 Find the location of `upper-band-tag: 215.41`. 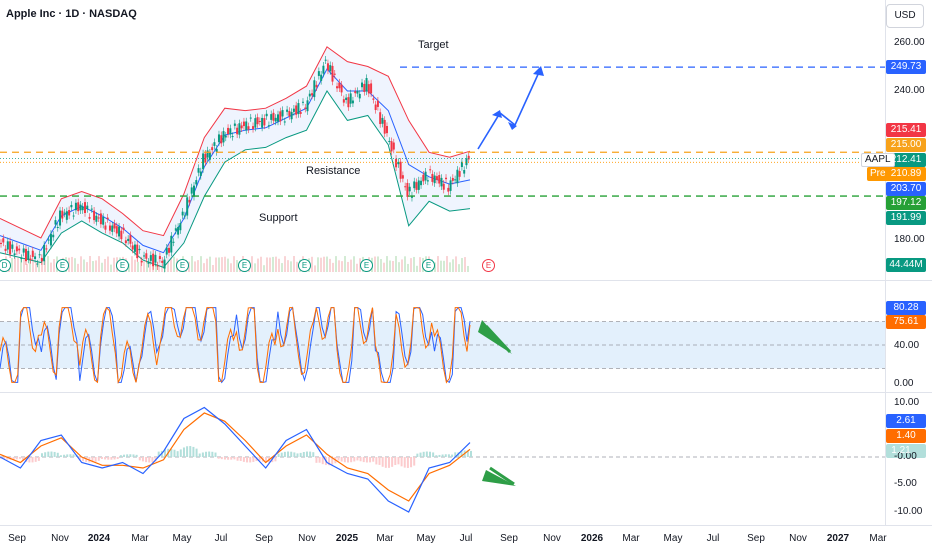

upper-band-tag: 215.41 is located at coordinates (906, 129).